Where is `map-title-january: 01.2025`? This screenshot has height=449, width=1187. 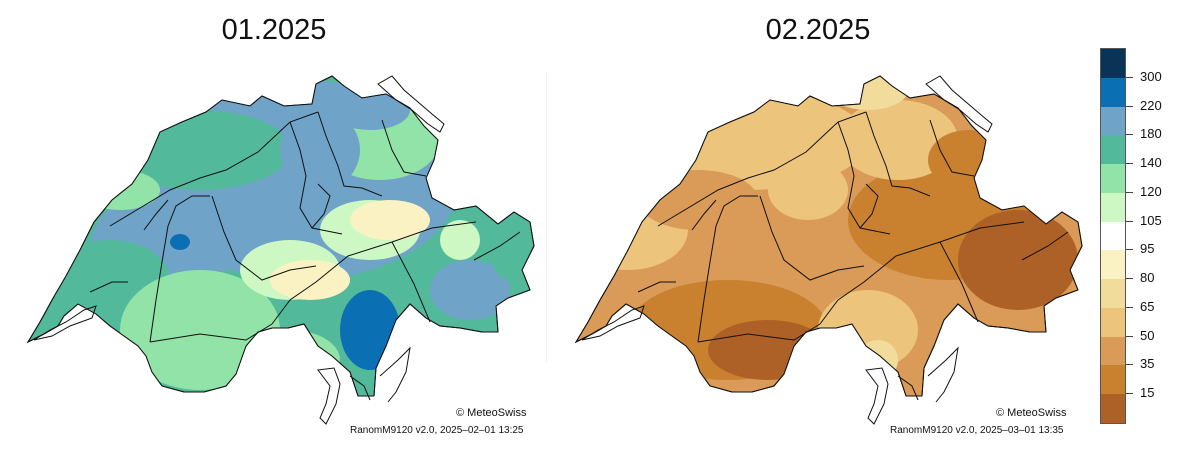 map-title-january: 01.2025 is located at coordinates (274, 30).